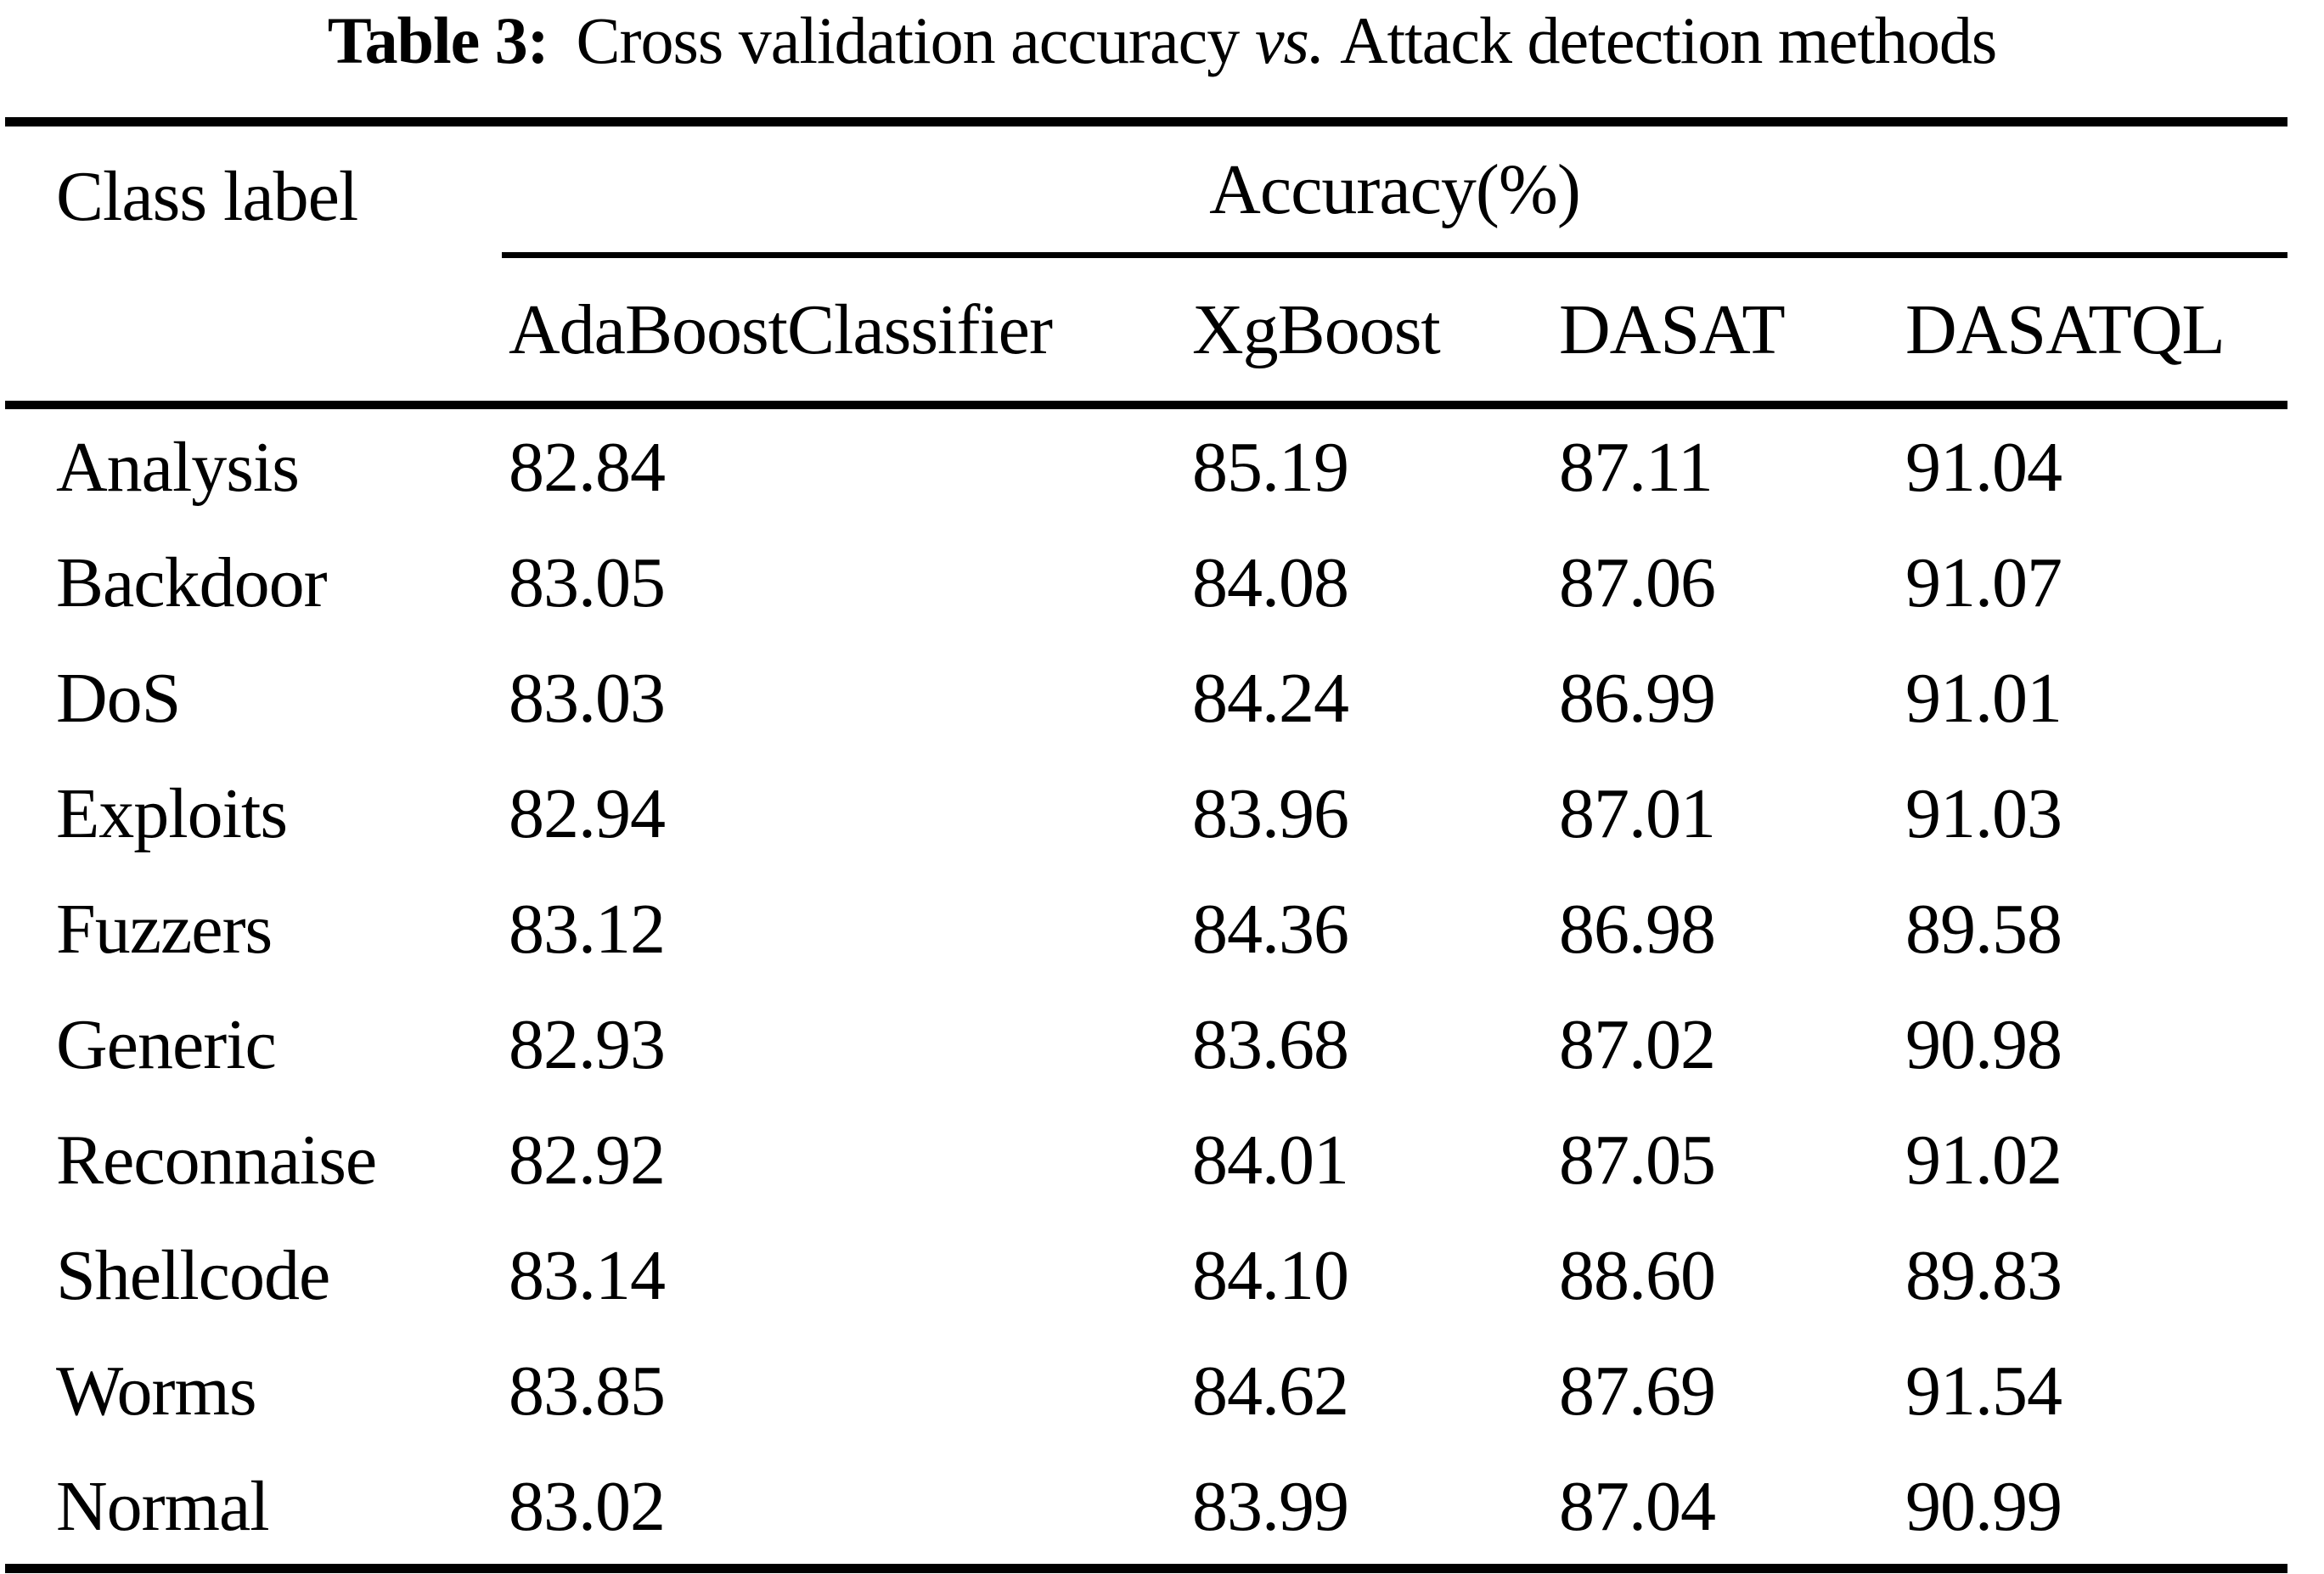  I want to click on row-label: Fuzzers, so click(164, 929).